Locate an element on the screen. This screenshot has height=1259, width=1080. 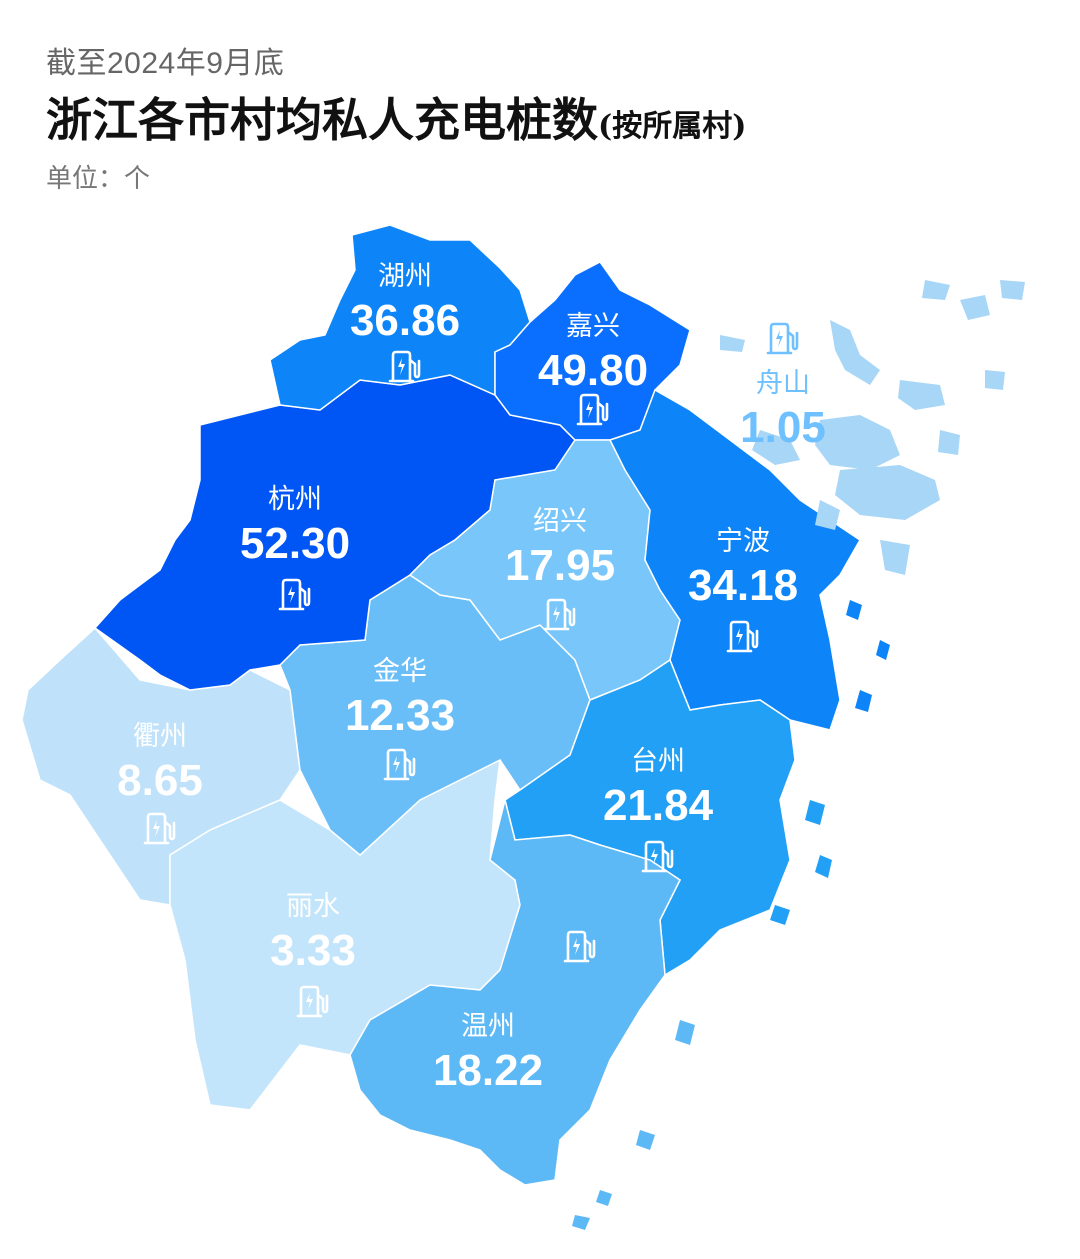
subtitle-date: 截至2024年9月底 is located at coordinates (165, 63).